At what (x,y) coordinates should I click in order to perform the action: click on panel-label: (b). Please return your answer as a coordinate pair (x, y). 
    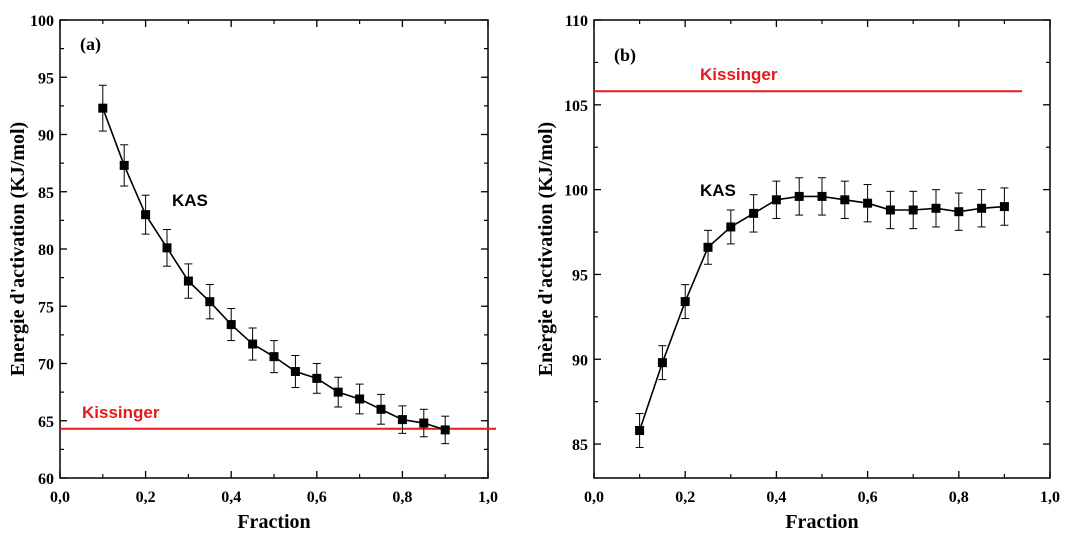
    Looking at the image, I should click on (625, 55).